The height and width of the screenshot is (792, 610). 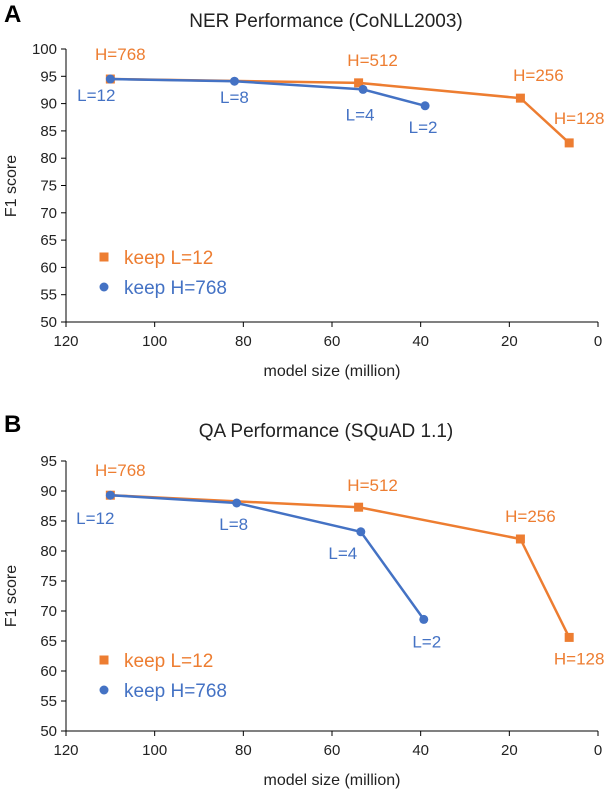 What do you see at coordinates (48, 240) in the screenshot?
I see `panel-a-y-tick-label: 65` at bounding box center [48, 240].